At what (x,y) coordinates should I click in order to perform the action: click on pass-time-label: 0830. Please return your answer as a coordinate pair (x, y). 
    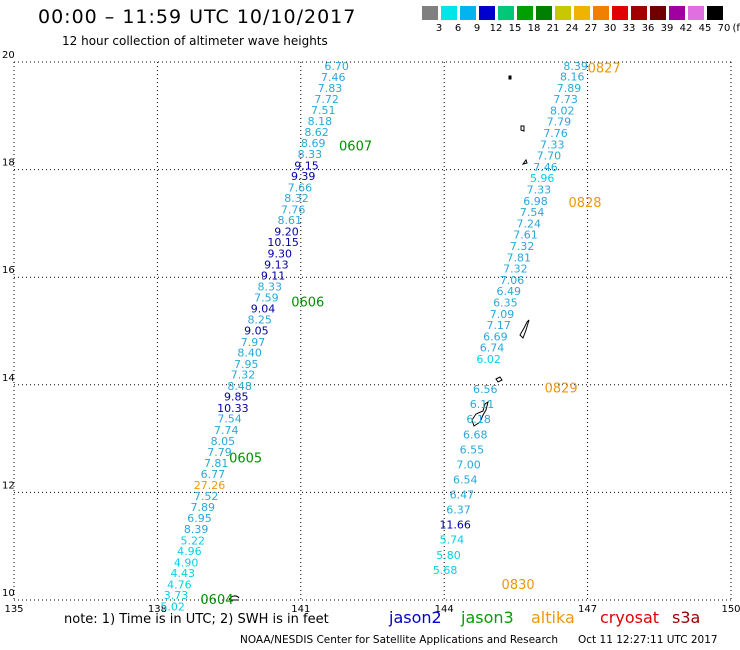
    Looking at the image, I should click on (518, 585).